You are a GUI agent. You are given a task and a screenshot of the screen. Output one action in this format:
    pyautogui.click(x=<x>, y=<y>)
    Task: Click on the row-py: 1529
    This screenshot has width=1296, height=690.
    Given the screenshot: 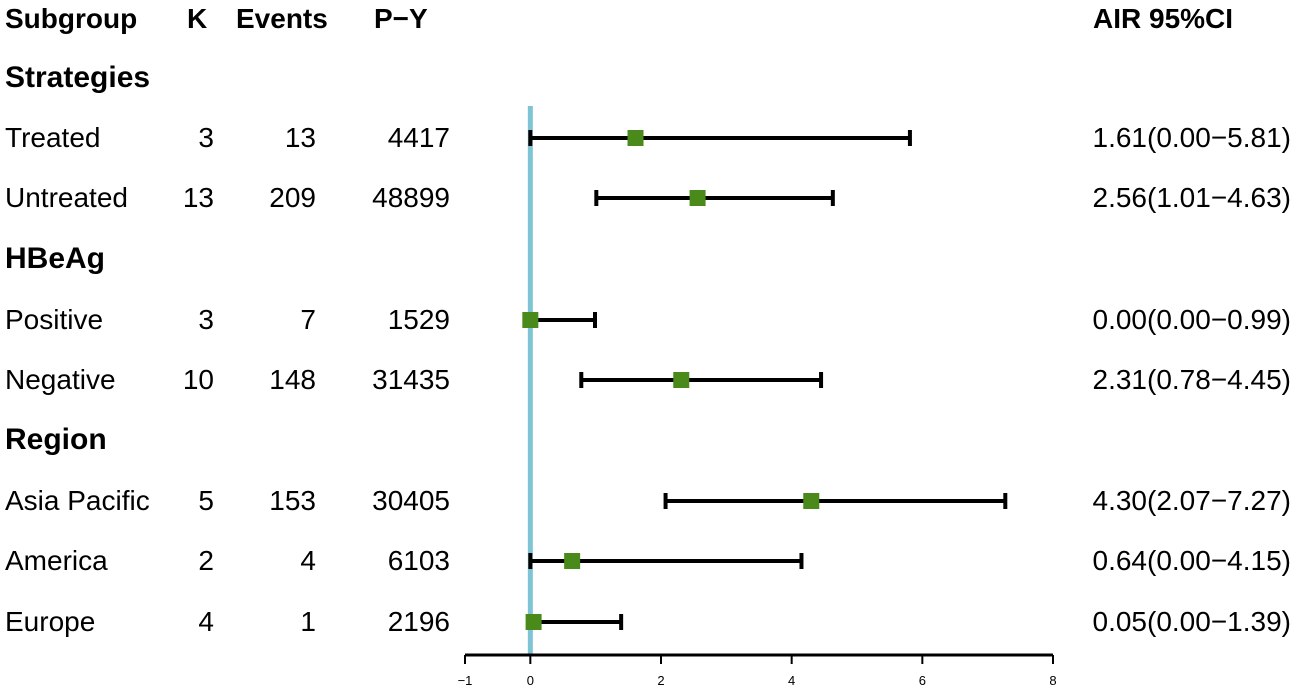 What is the action you would take?
    pyautogui.click(x=418, y=319)
    